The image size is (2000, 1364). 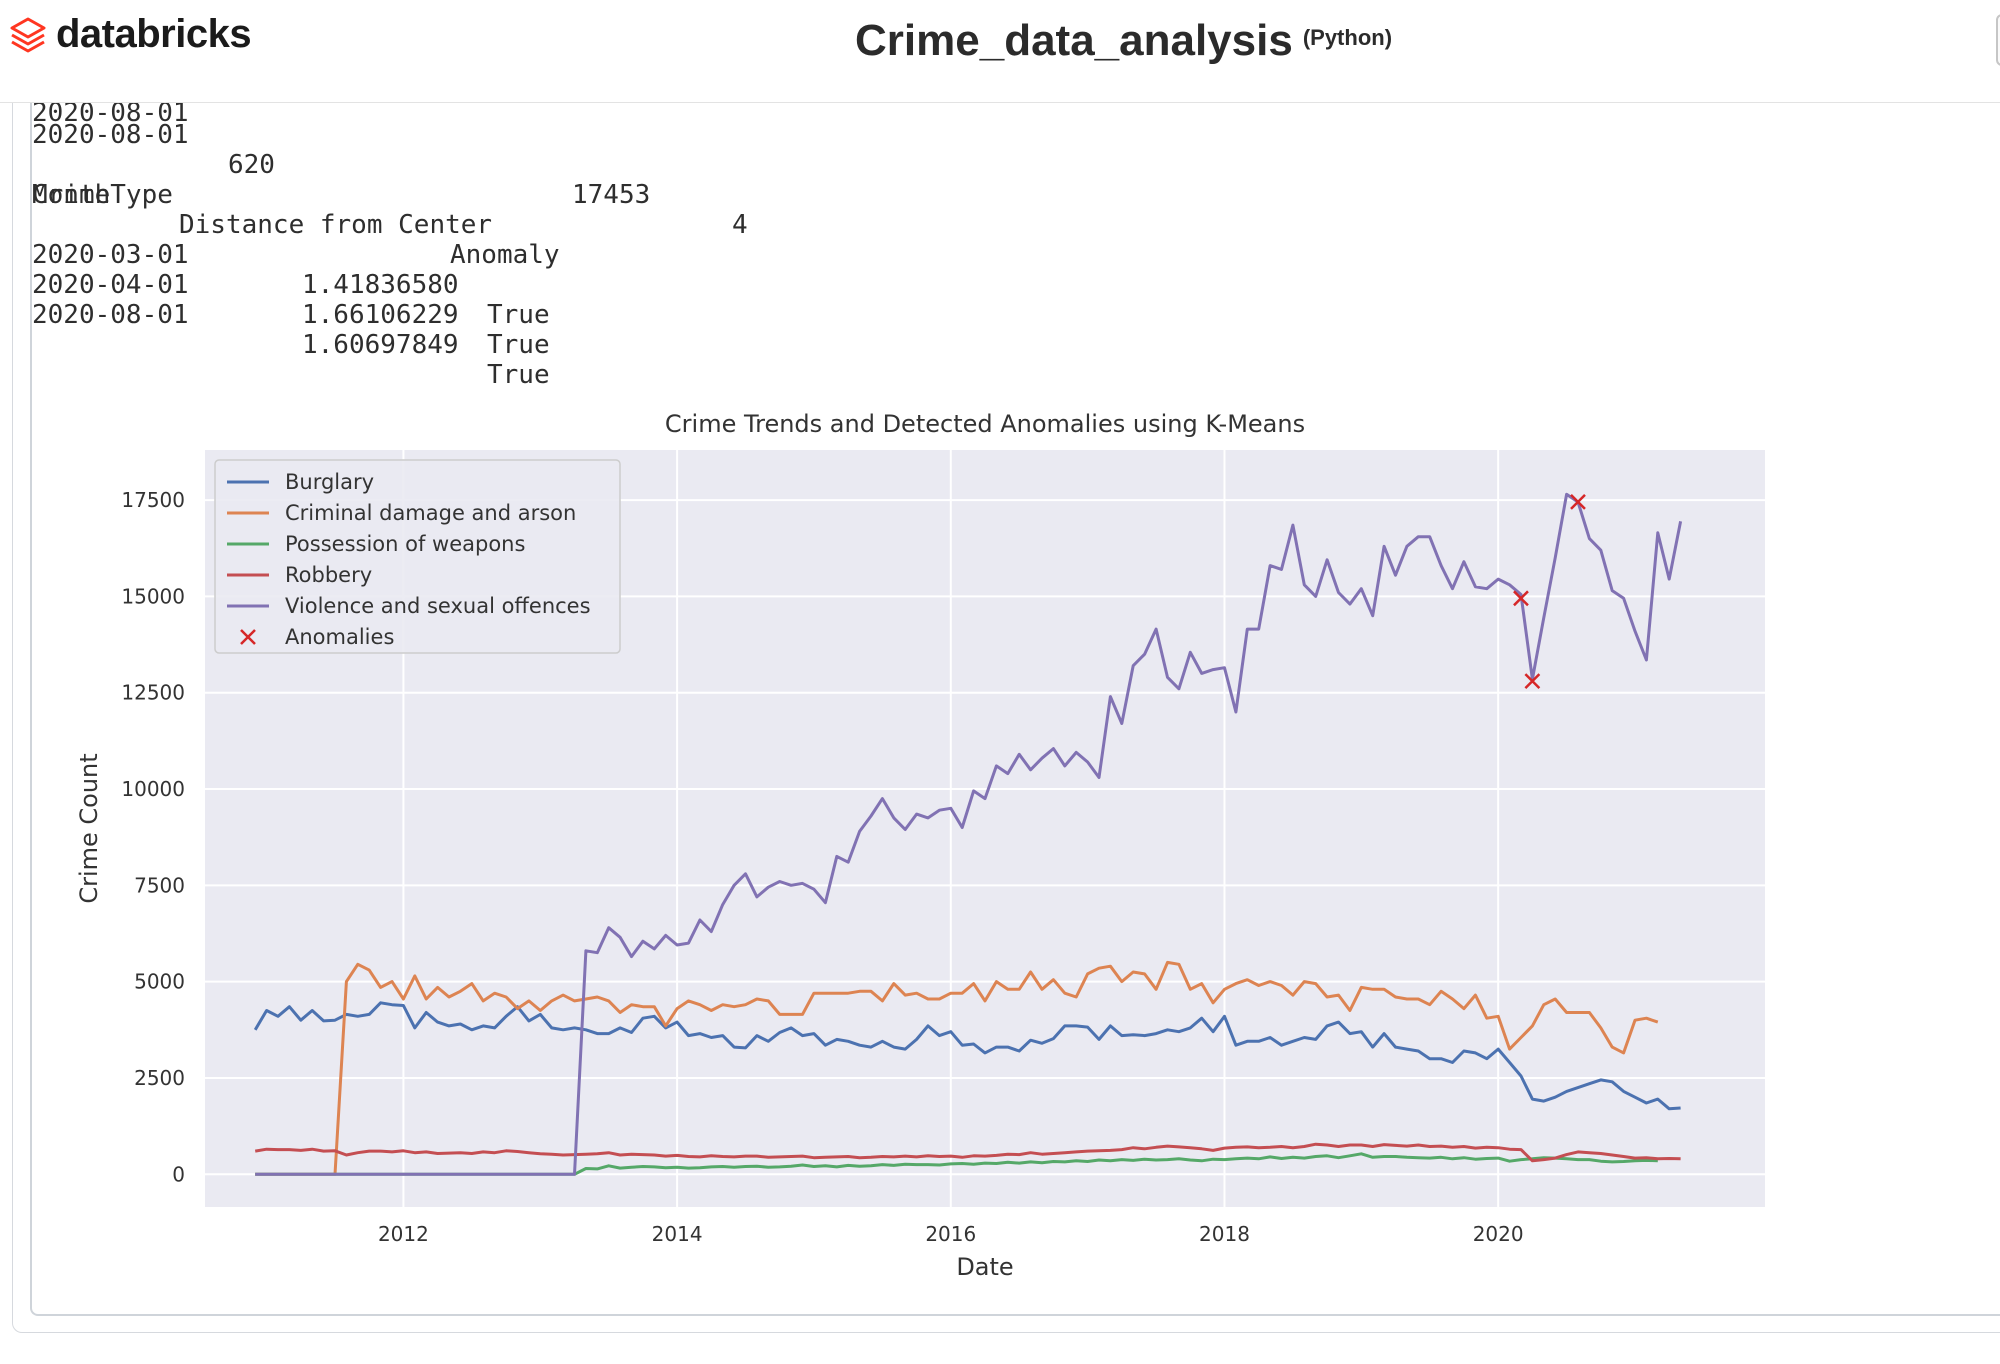 What do you see at coordinates (984, 1267) in the screenshot?
I see `x-axis-label: Date` at bounding box center [984, 1267].